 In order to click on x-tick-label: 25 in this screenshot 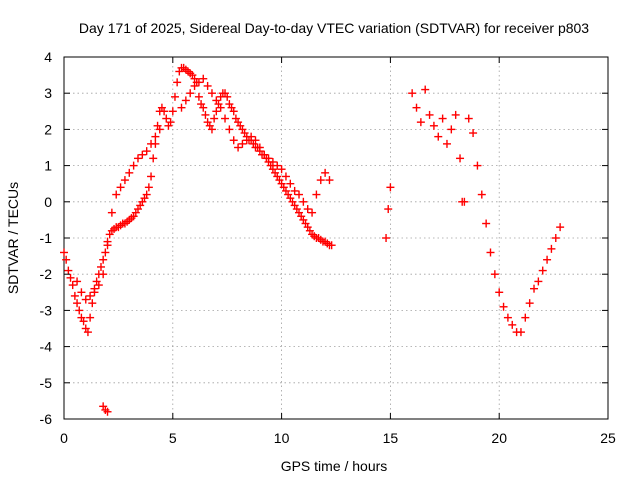, I will do `click(608, 438)`.